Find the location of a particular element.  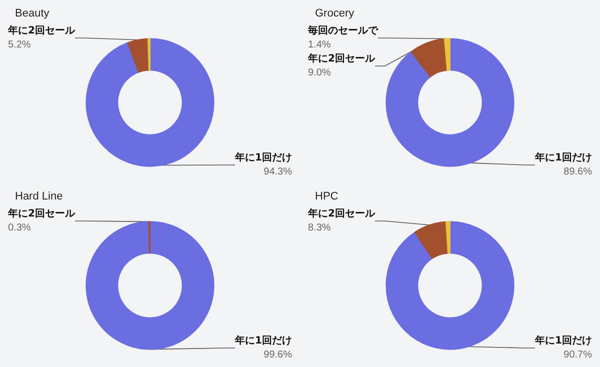

data-label: 9.0% is located at coordinates (319, 73).